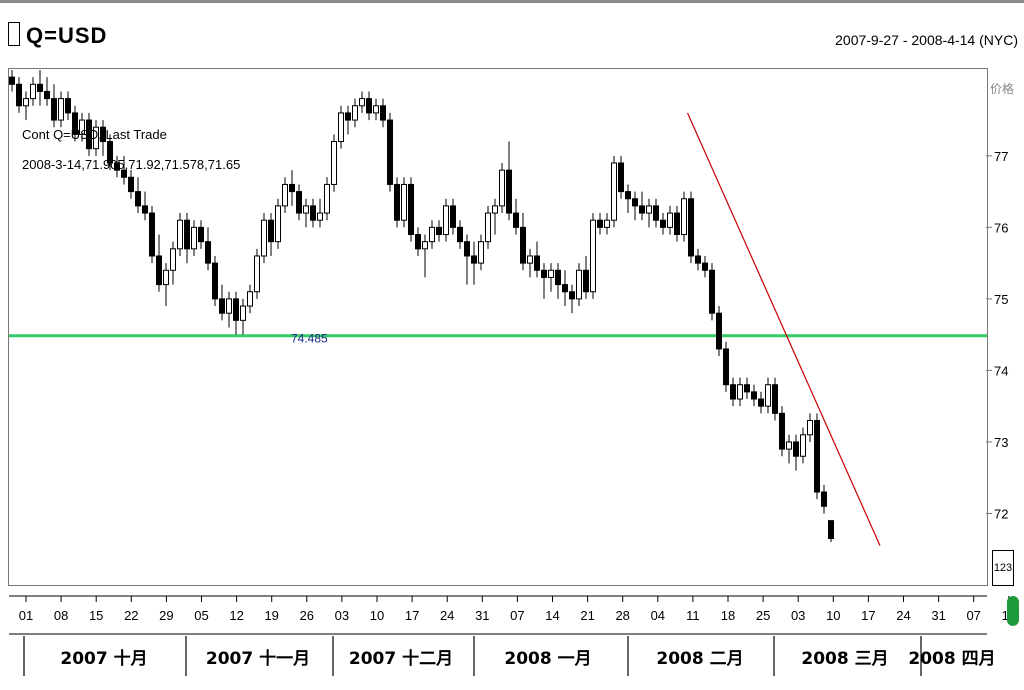 This screenshot has width=1024, height=690. What do you see at coordinates (94, 134) in the screenshot?
I see `info-line-1: Cont Q=USD, Last Trade` at bounding box center [94, 134].